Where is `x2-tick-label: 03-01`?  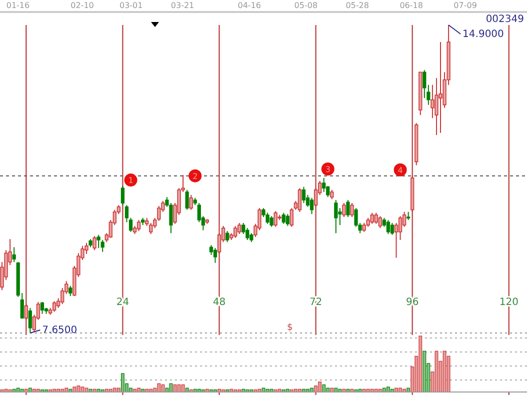 x2-tick-label: 03-01 is located at coordinates (131, 5).